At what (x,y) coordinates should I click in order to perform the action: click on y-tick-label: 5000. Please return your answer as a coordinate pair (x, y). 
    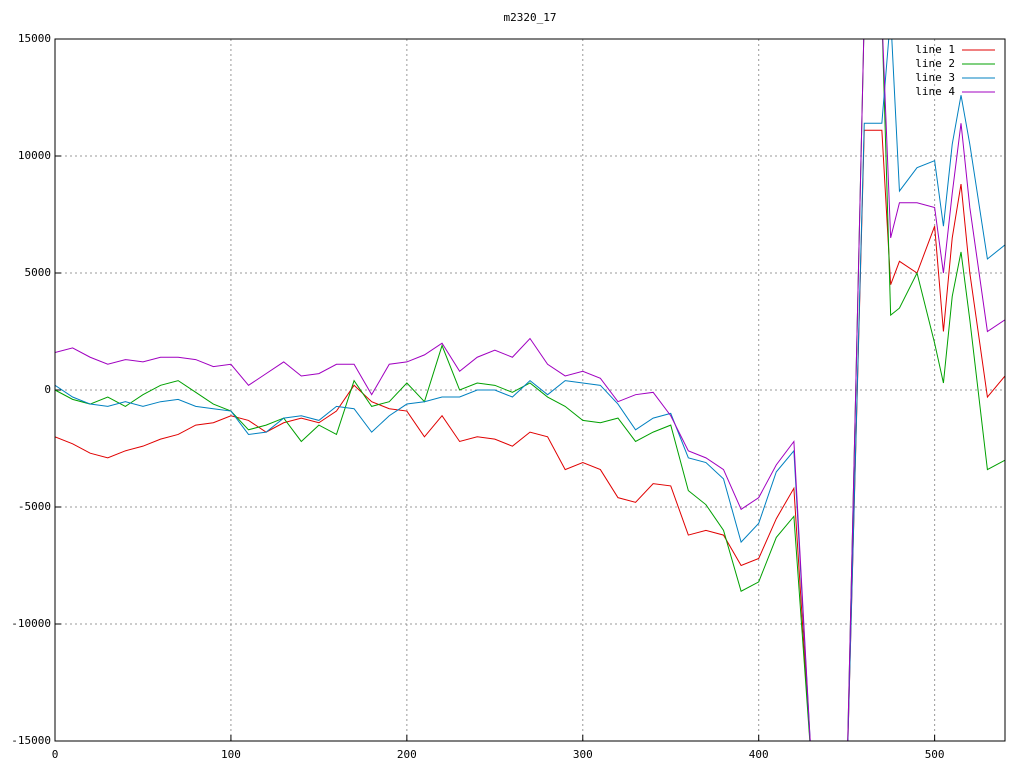
    Looking at the image, I should click on (38, 272).